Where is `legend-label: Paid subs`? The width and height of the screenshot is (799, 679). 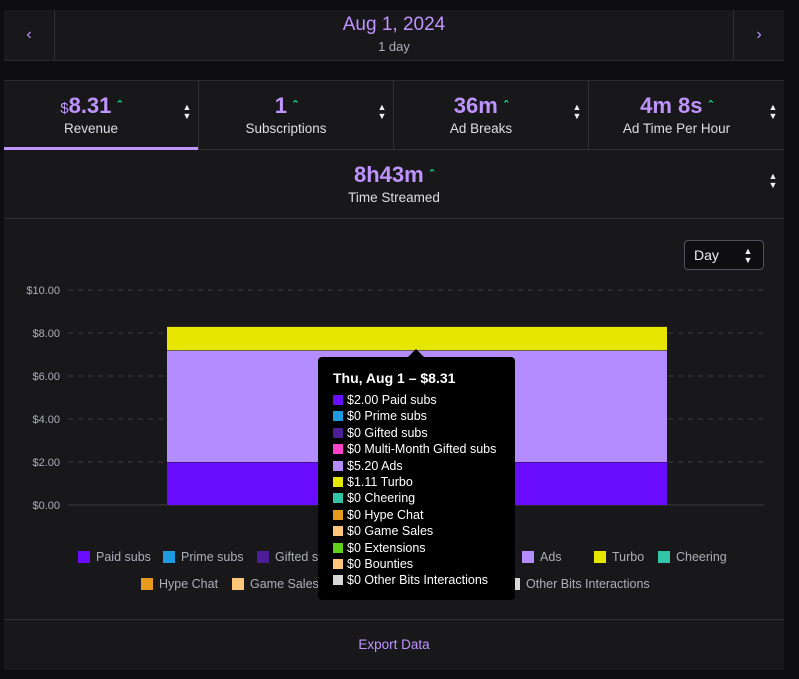 legend-label: Paid subs is located at coordinates (123, 557).